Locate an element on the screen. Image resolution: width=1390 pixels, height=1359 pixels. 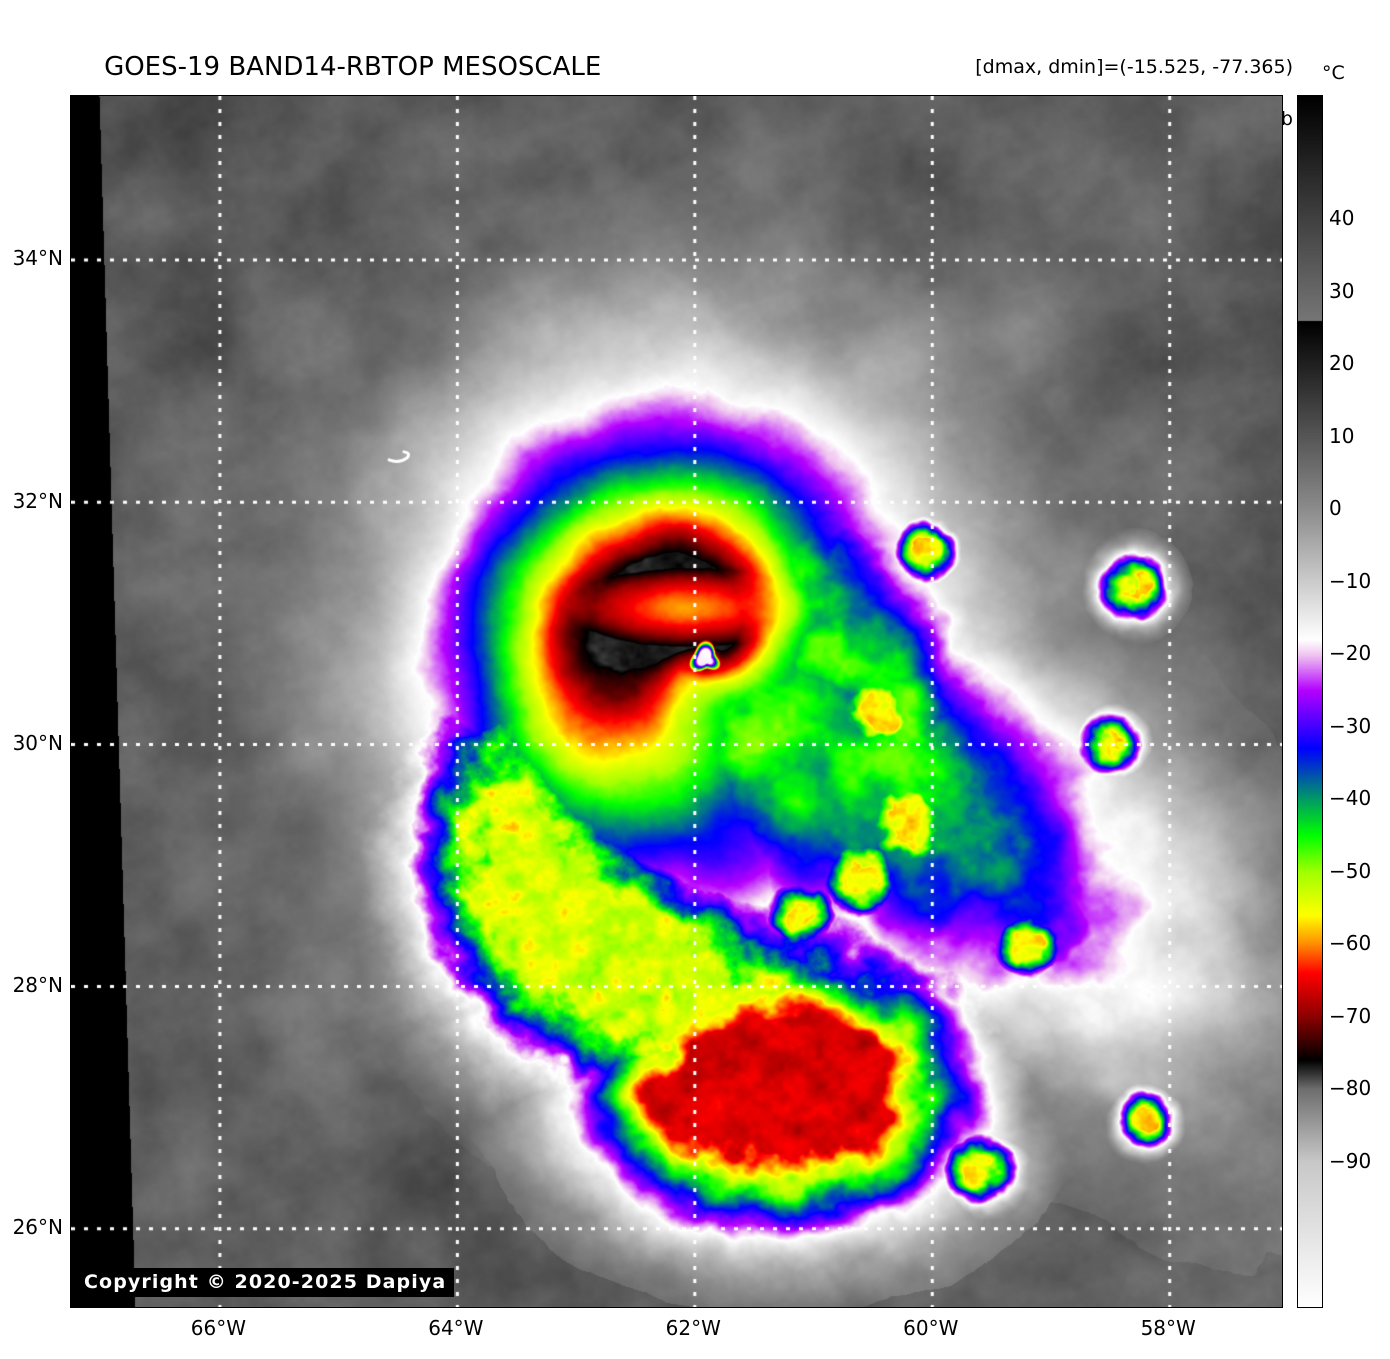
page-title: GOES-19 BAND14-RBTOP MESOSCALE is located at coordinates (353, 67).